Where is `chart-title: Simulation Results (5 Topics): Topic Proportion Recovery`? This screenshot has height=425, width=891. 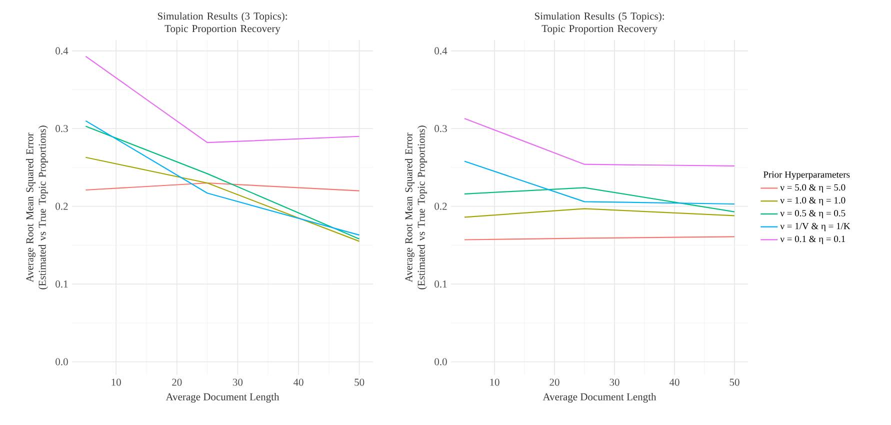
chart-title: Simulation Results (5 Topics): Topic Proportion Recovery is located at coordinates (599, 23).